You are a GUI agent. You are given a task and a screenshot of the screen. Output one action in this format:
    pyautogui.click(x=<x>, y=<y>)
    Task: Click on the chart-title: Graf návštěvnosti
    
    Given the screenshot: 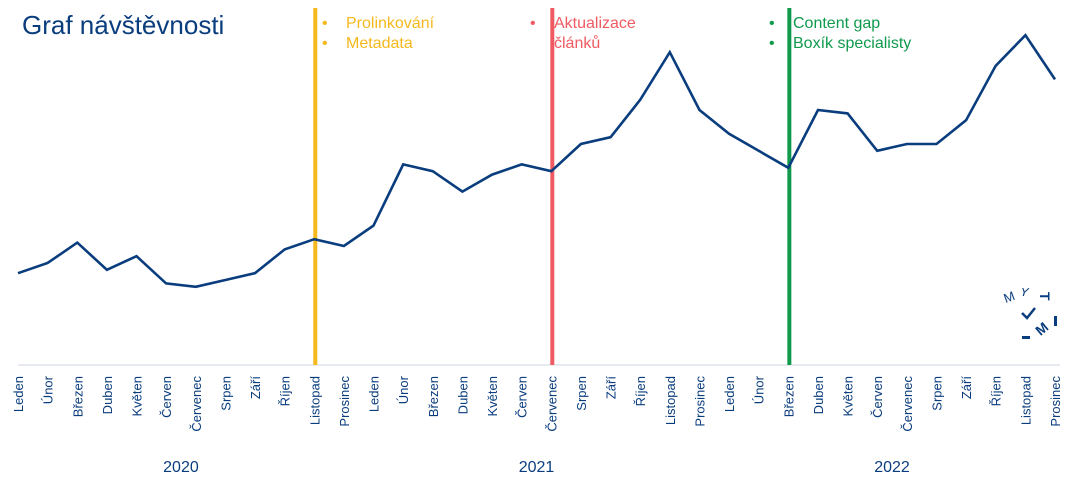 What is the action you would take?
    pyautogui.click(x=123, y=25)
    